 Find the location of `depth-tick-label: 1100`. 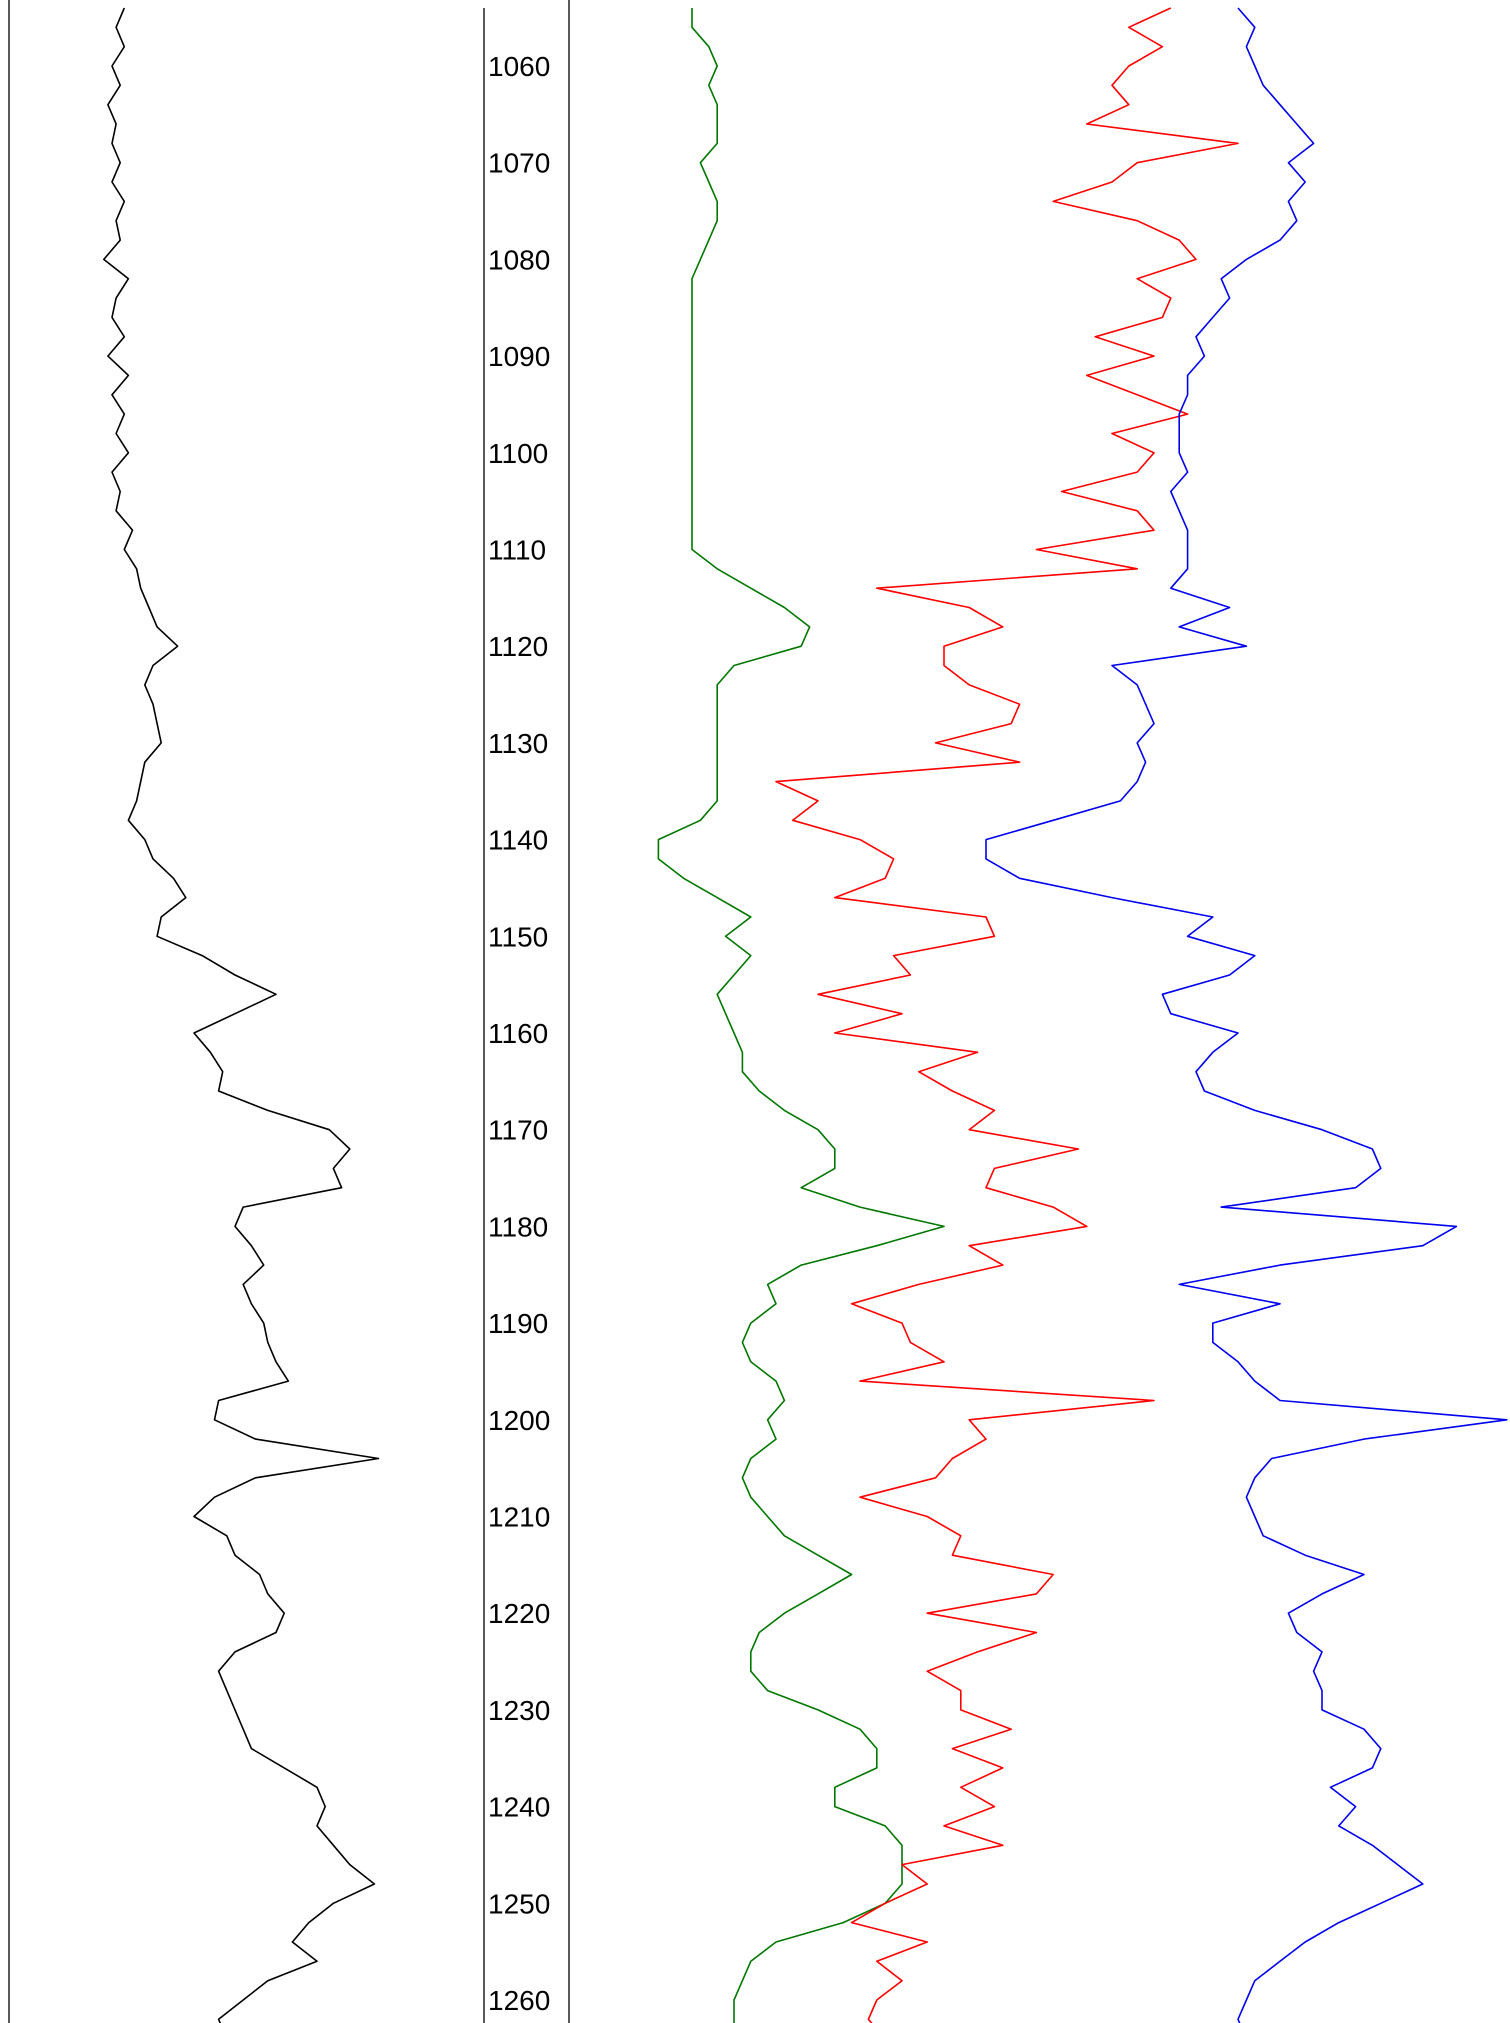

depth-tick-label: 1100 is located at coordinates (518, 453).